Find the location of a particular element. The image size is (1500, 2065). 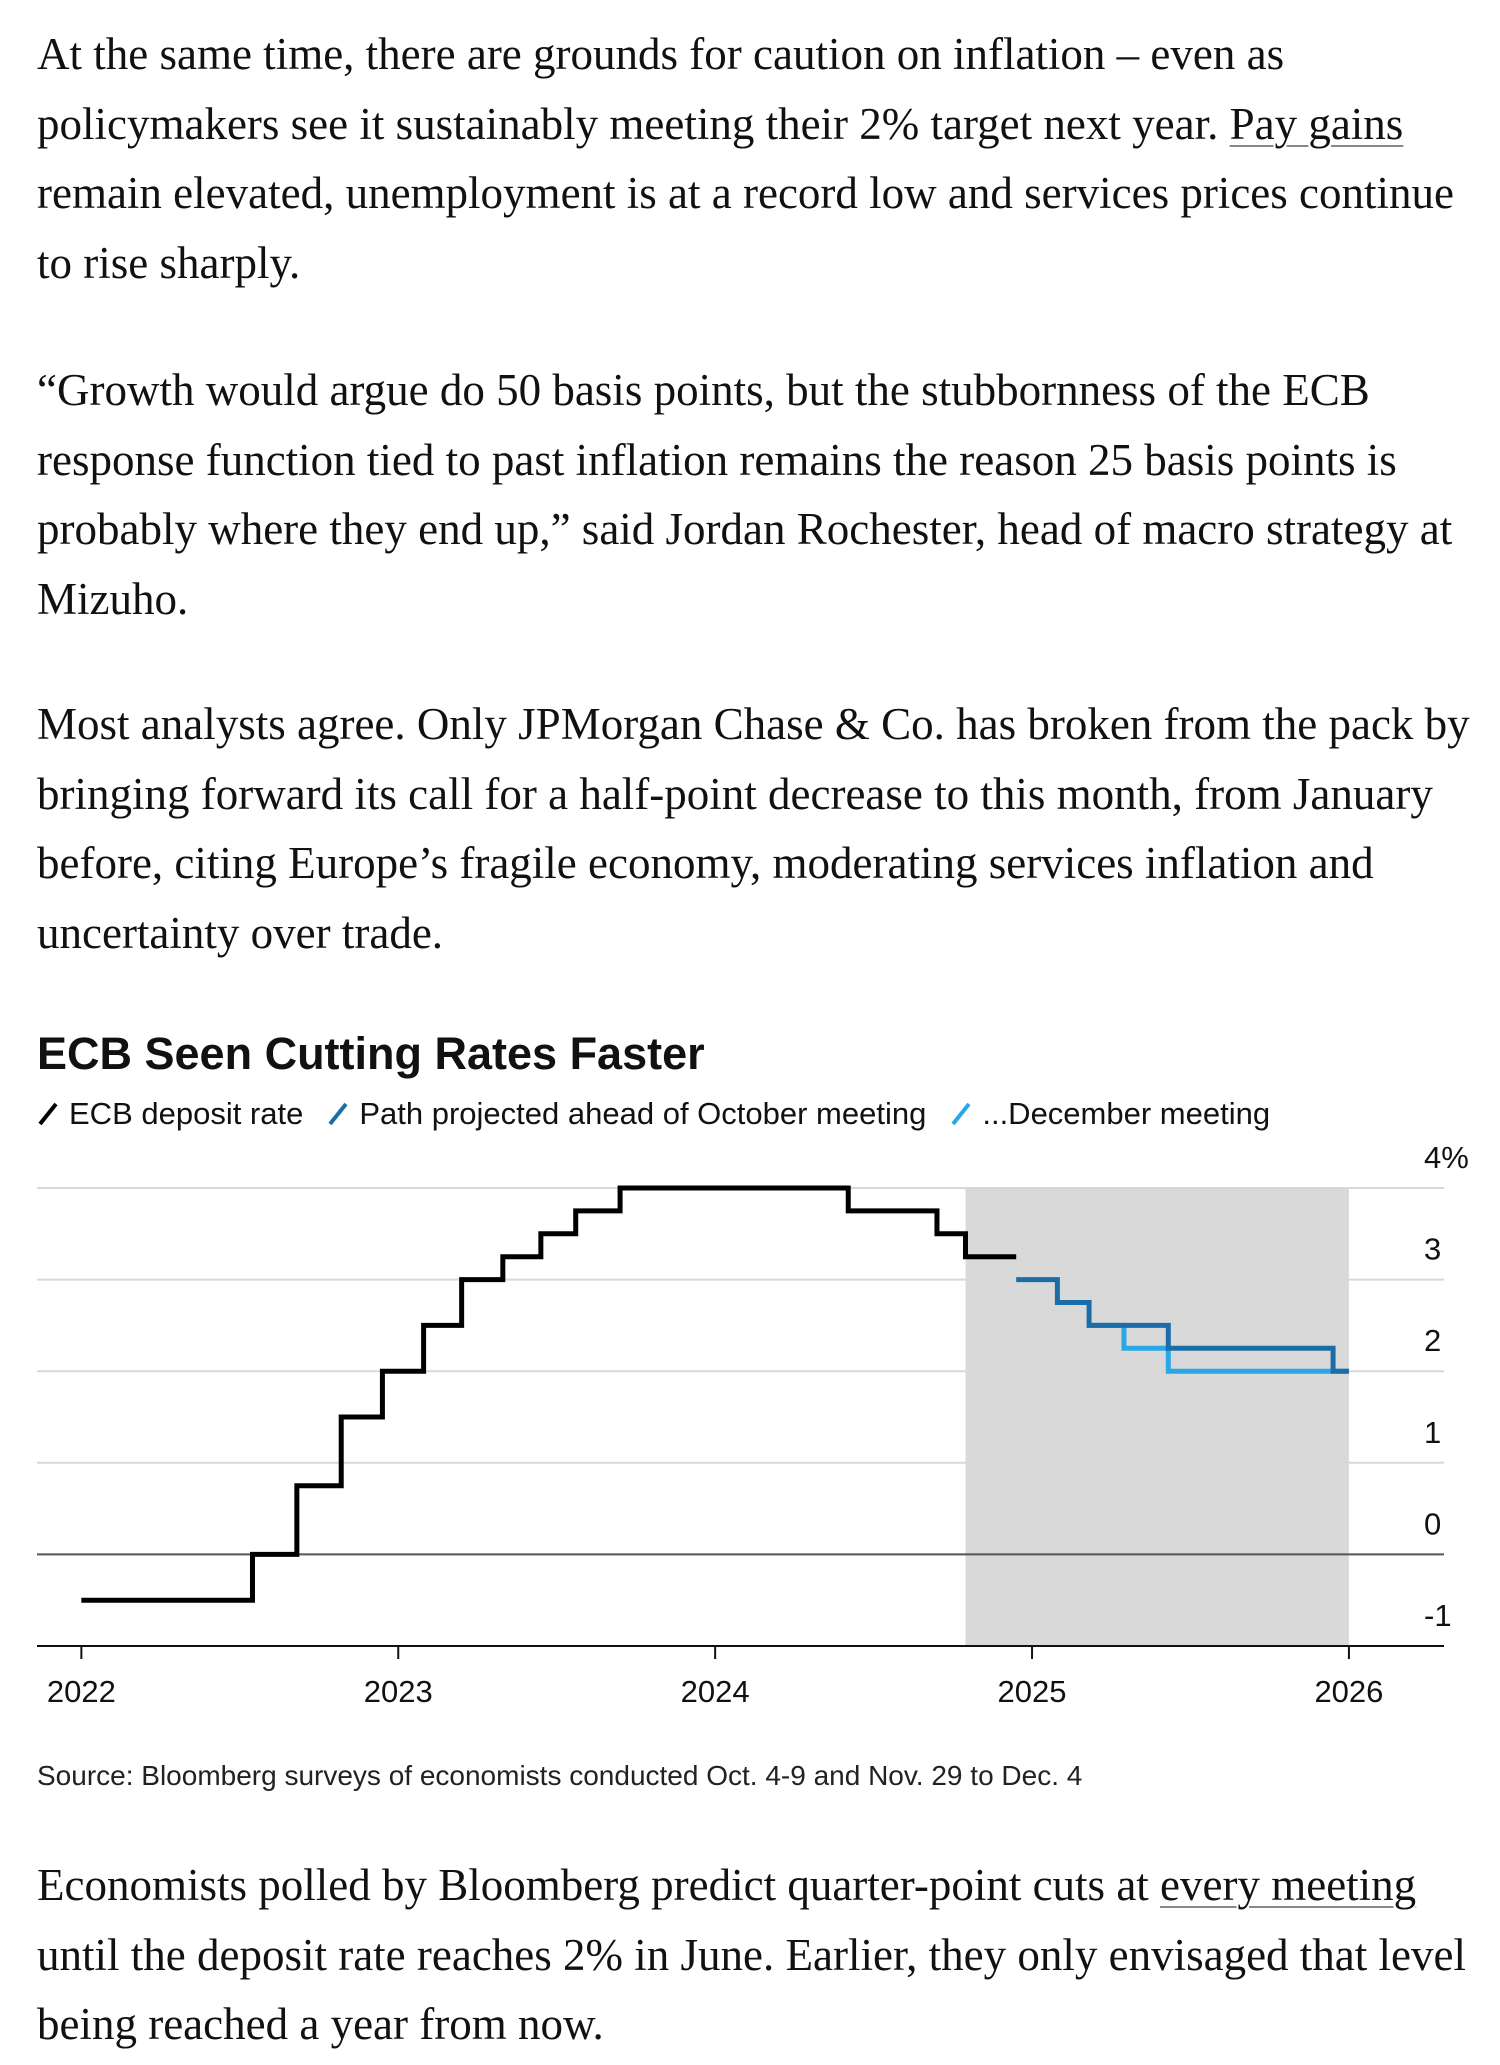

legend-label: Path projected ahead of October meeting is located at coordinates (643, 1113).